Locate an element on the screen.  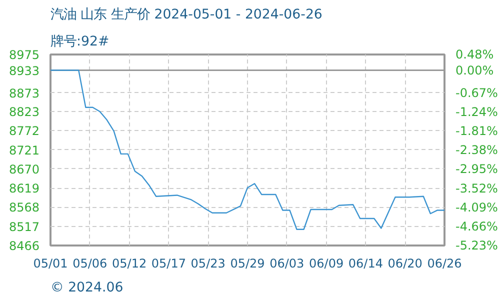
x-tick-label: 06/20 is located at coordinates (405, 263).